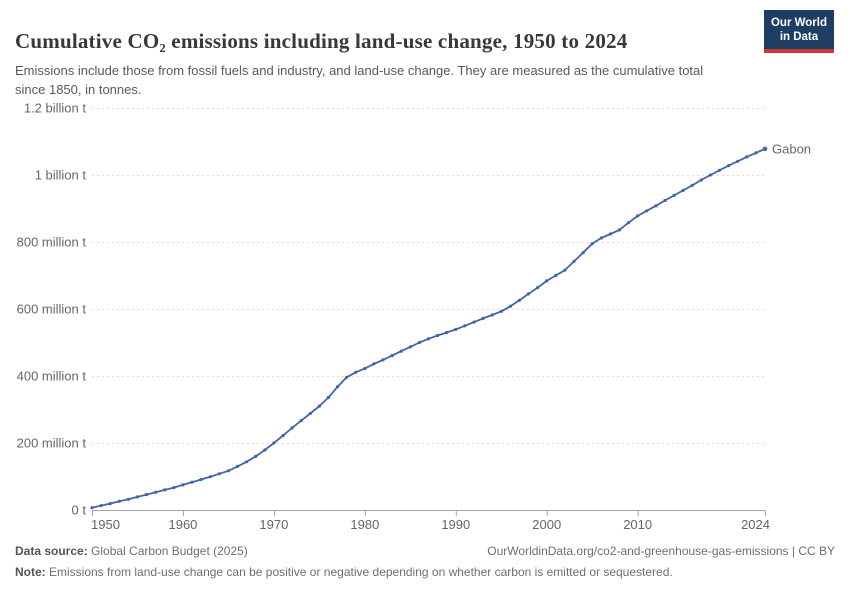  I want to click on data-source: Data source: Global Carbon Budget (2025), so click(131, 551).